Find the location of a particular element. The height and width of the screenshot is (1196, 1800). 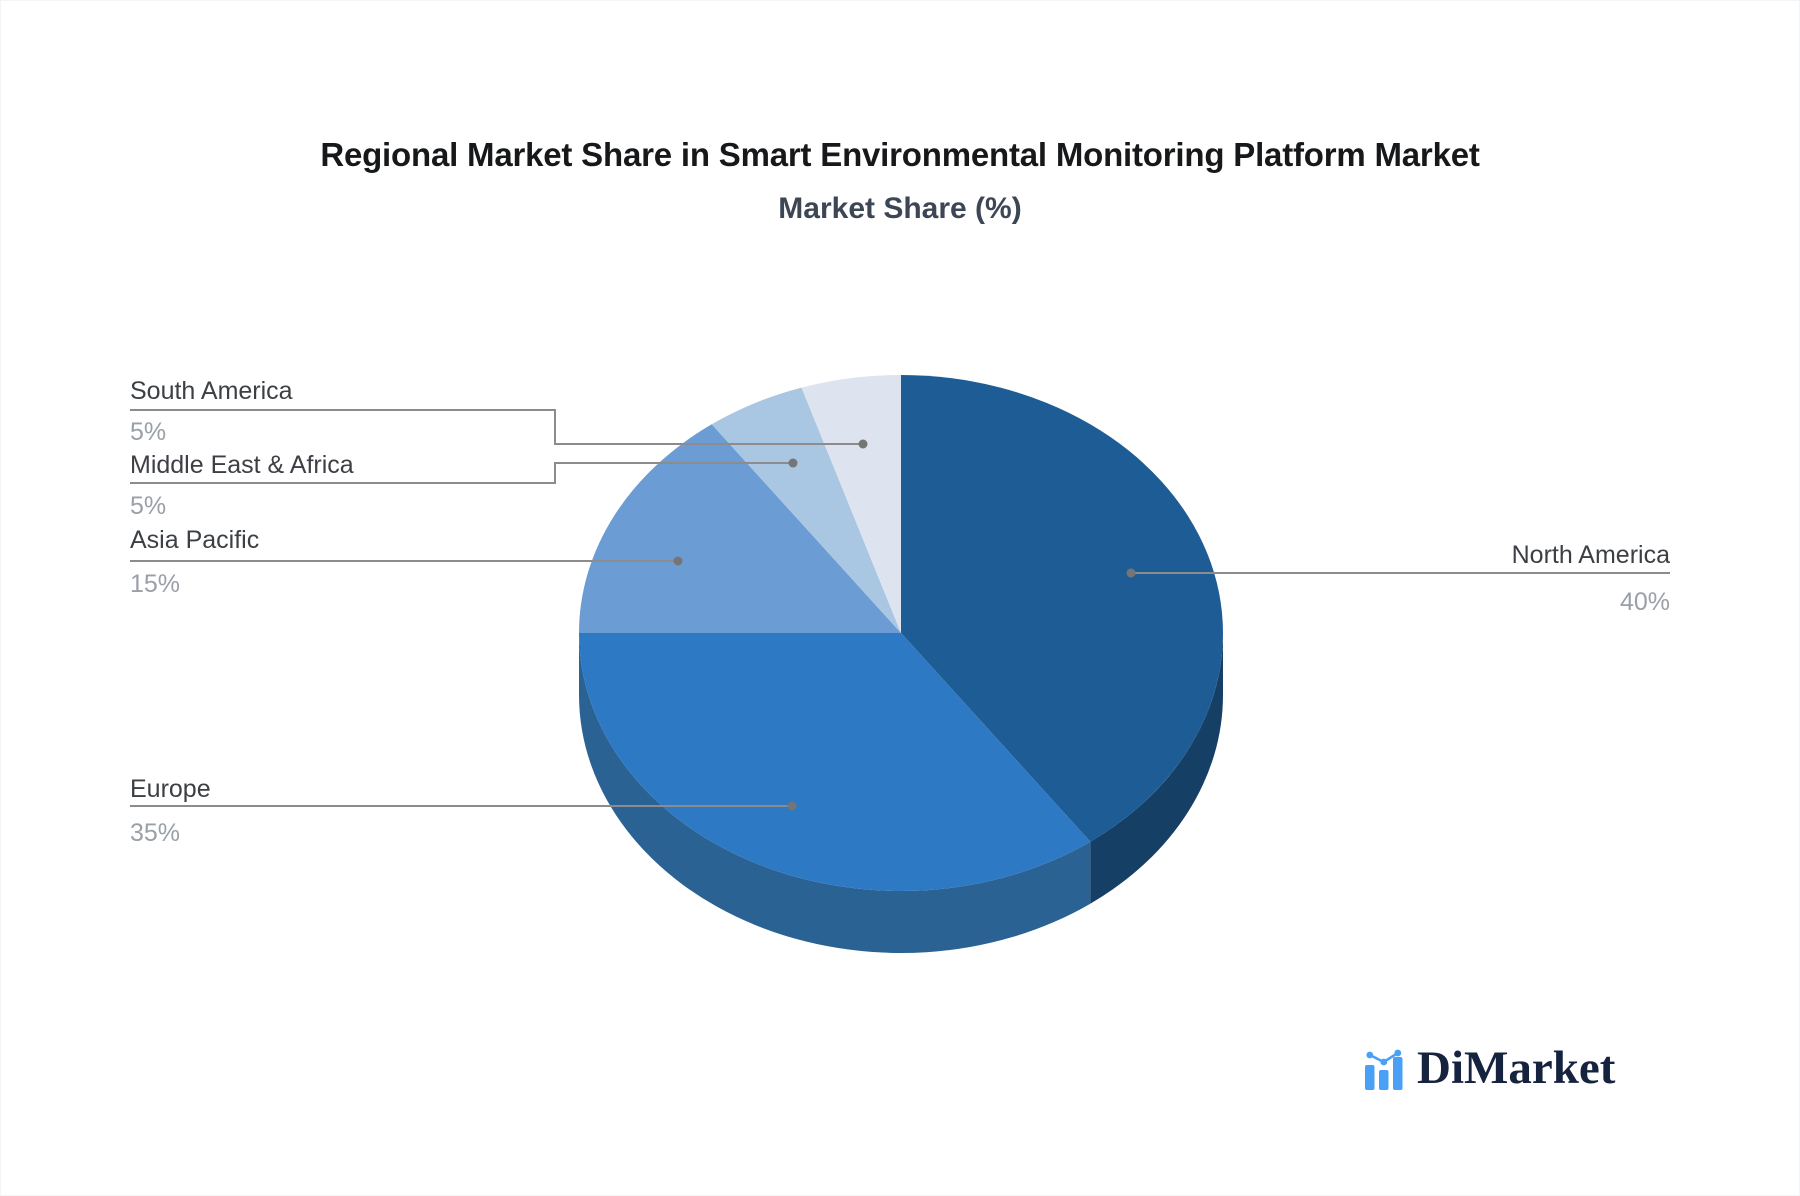

pie-slice-side-europe is located at coordinates (835, 793).